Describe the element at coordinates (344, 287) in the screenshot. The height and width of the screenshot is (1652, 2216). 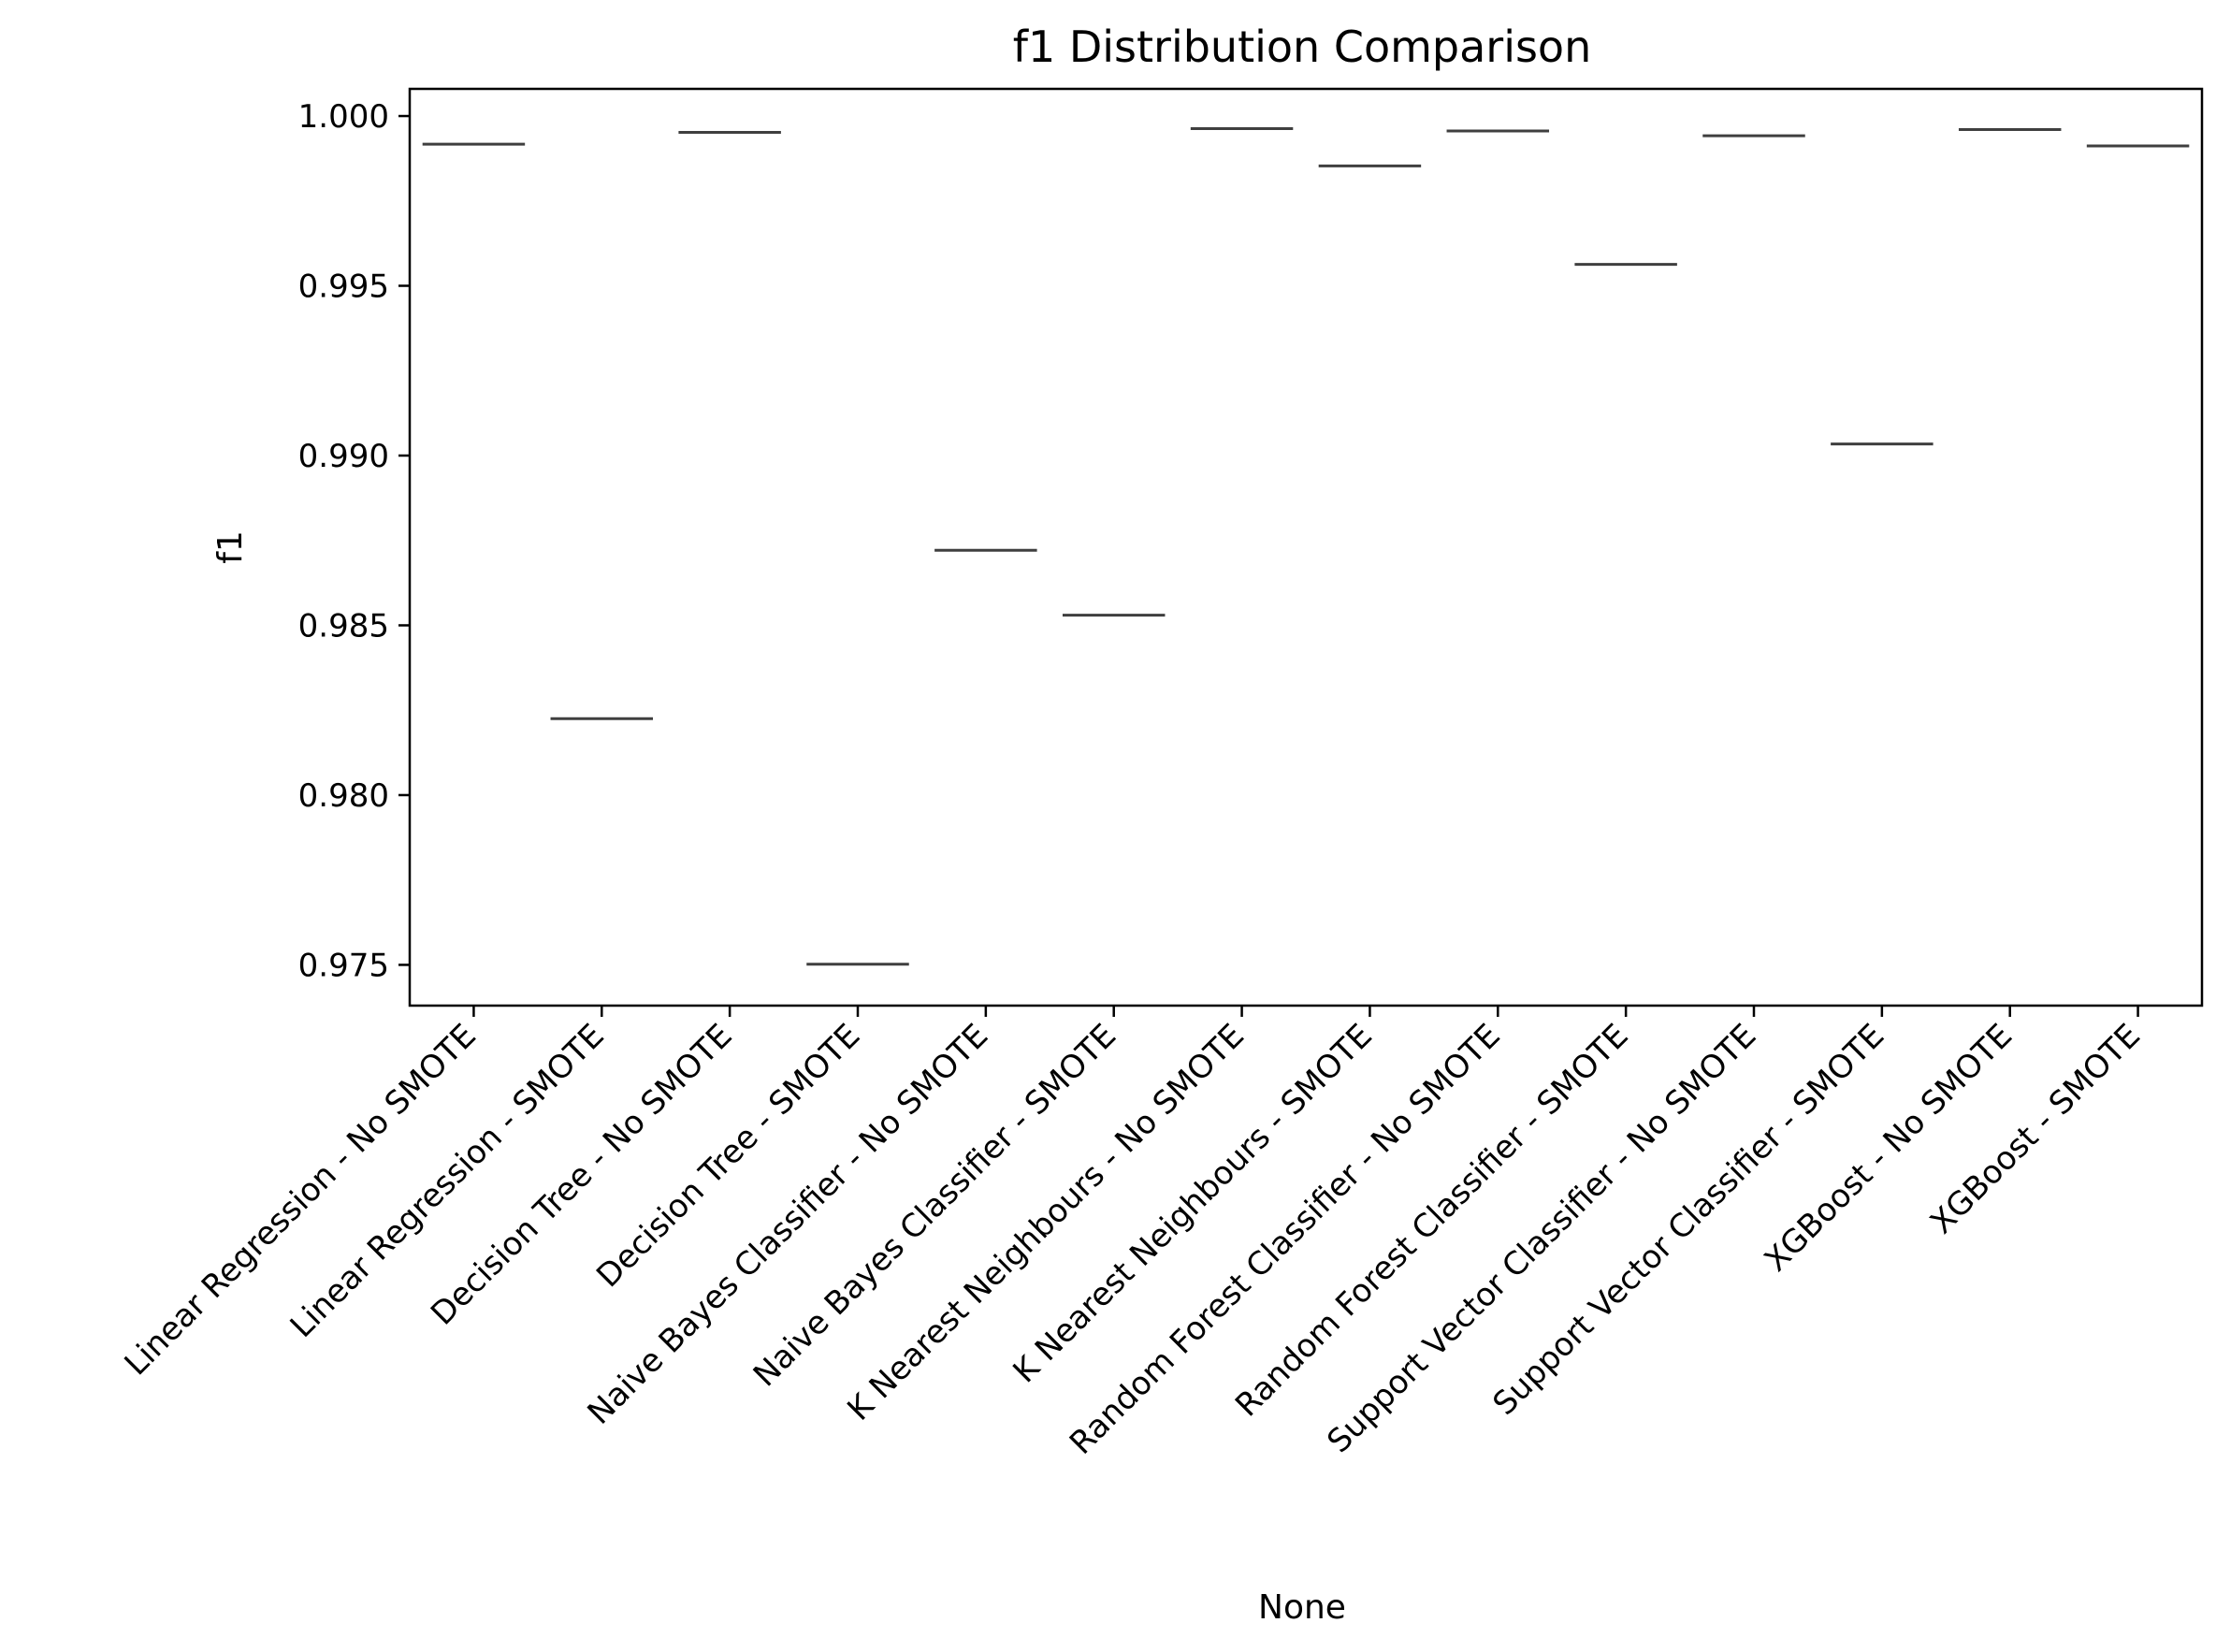
I see `y-tick-label: 0.995` at that location.